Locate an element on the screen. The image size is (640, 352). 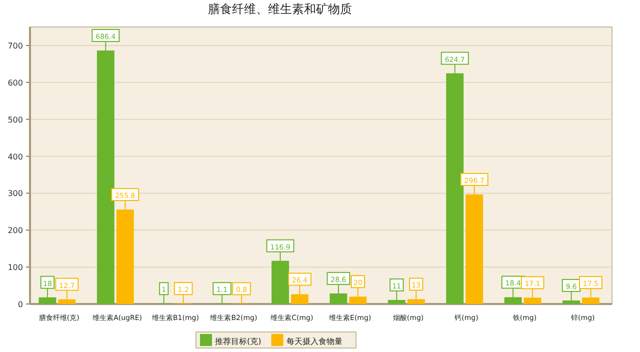
y-tick-label: 400 is located at coordinates (15, 157).